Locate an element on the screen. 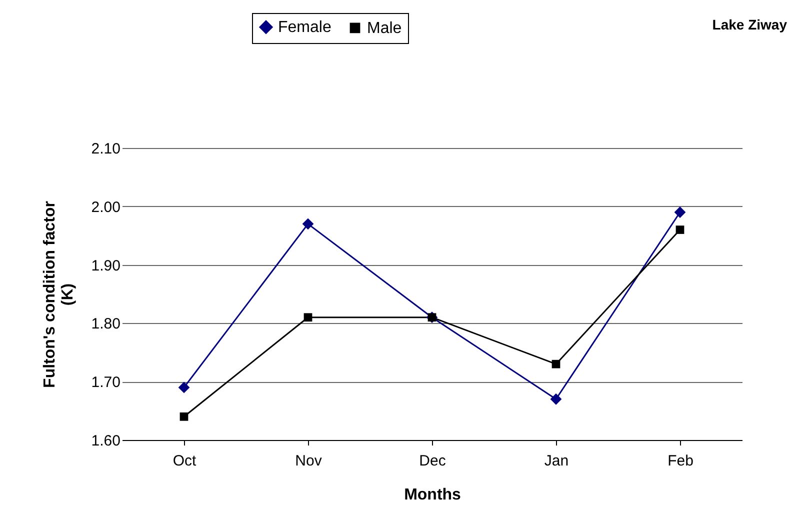  x-tick-label: Jan is located at coordinates (556, 461).